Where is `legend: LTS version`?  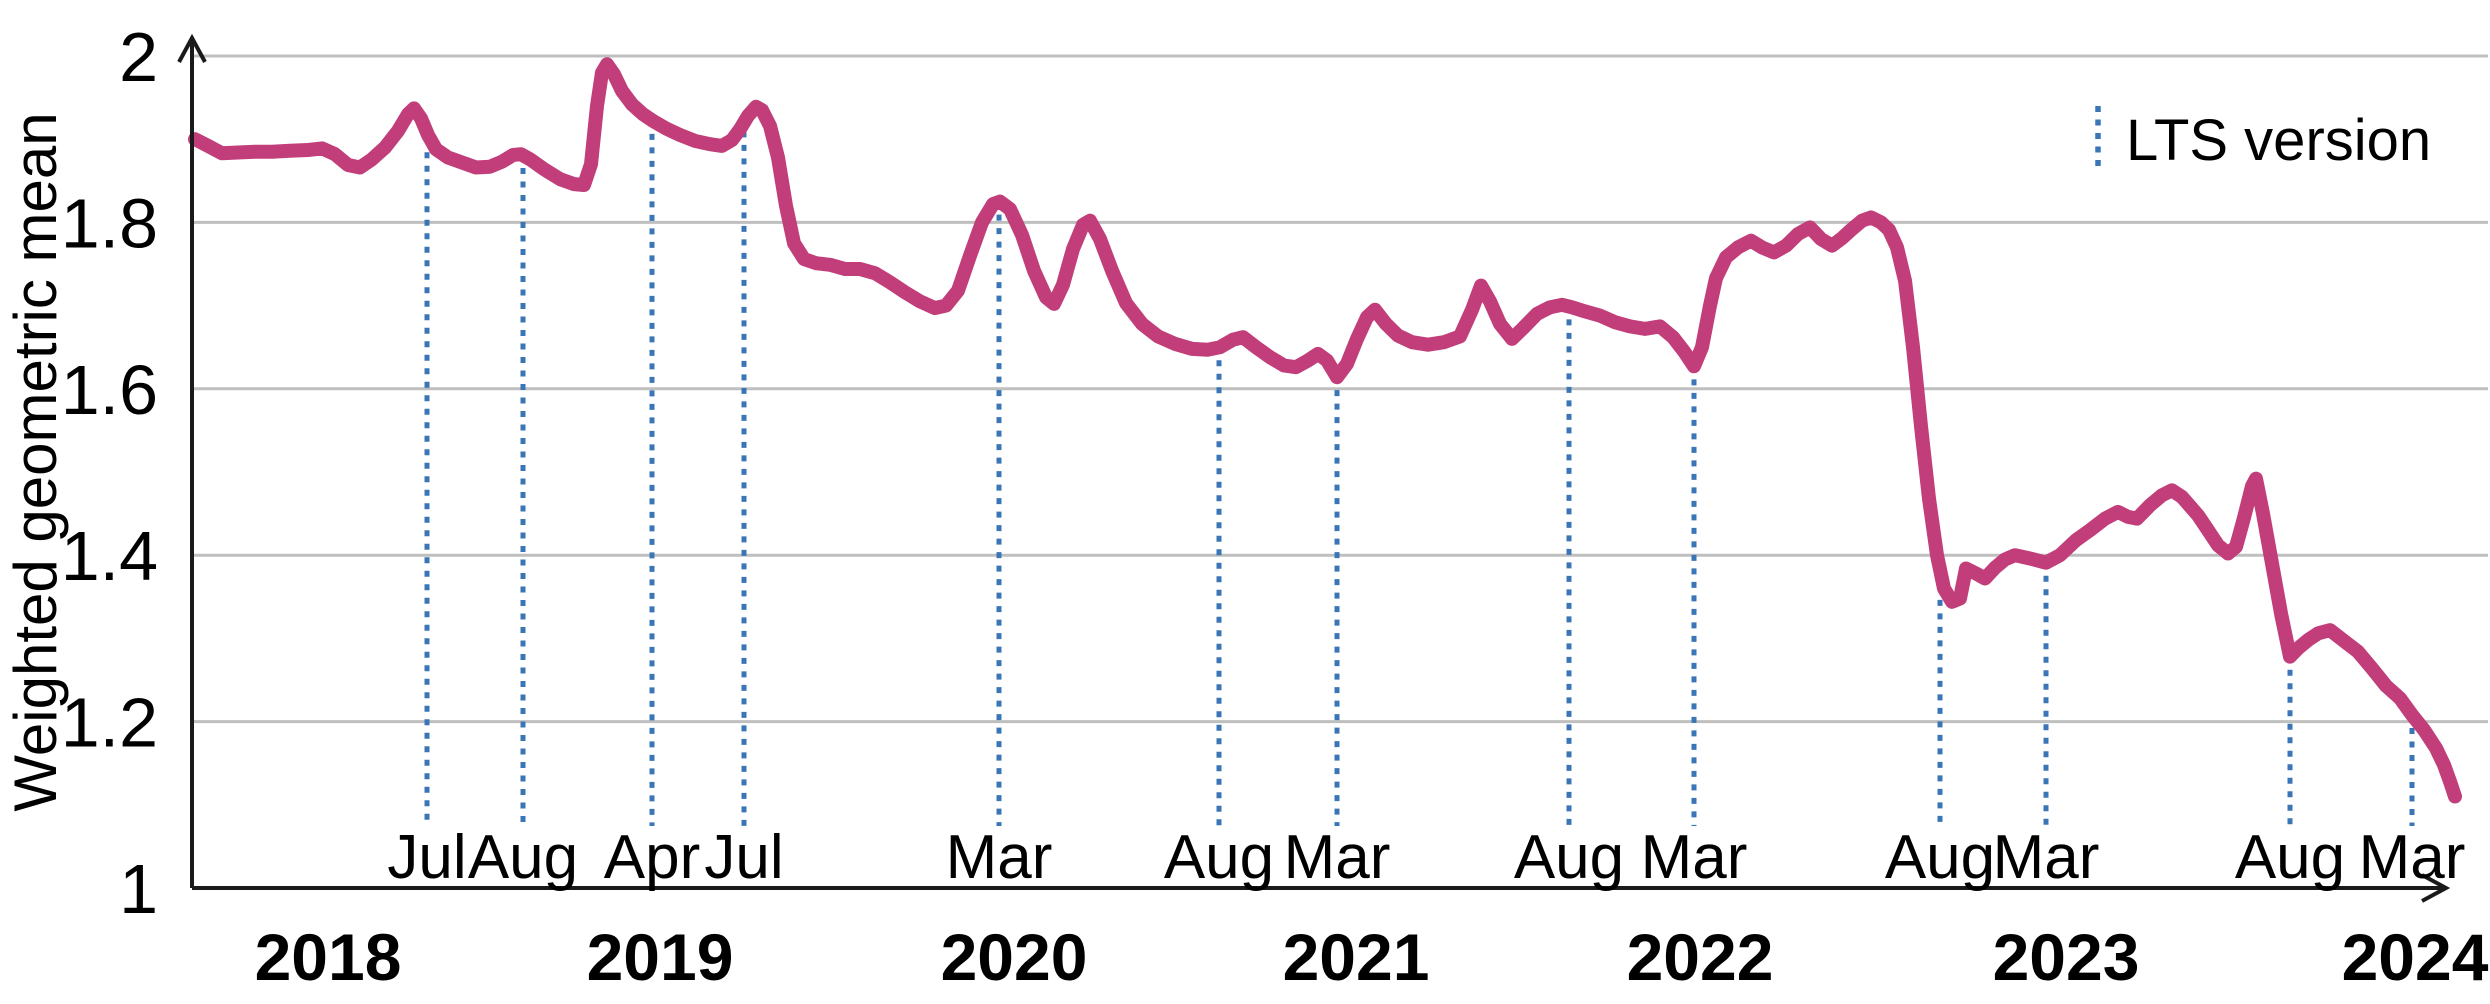
legend: LTS version is located at coordinates (2263, 139).